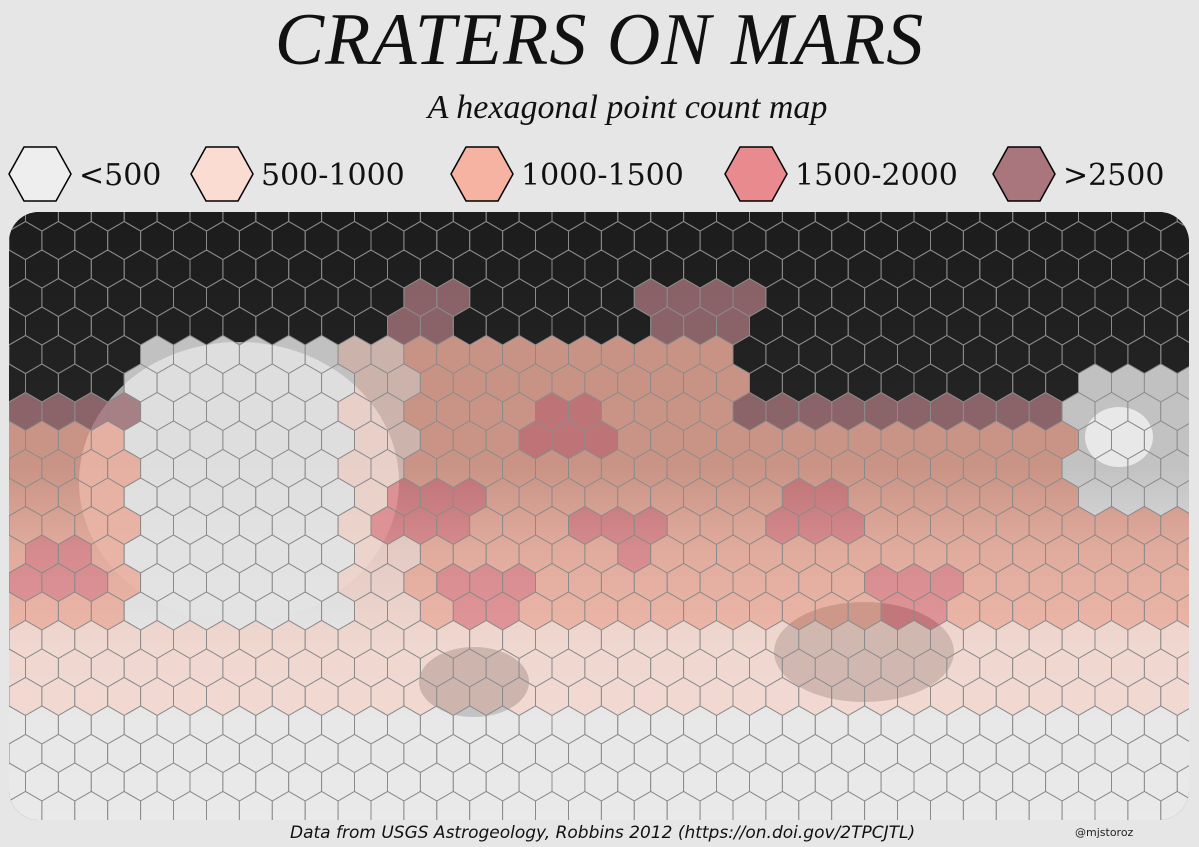 Image resolution: width=1199 pixels, height=847 pixels. Describe the element at coordinates (756, 174) in the screenshot. I see `legend-swatch-1500-2000` at that location.